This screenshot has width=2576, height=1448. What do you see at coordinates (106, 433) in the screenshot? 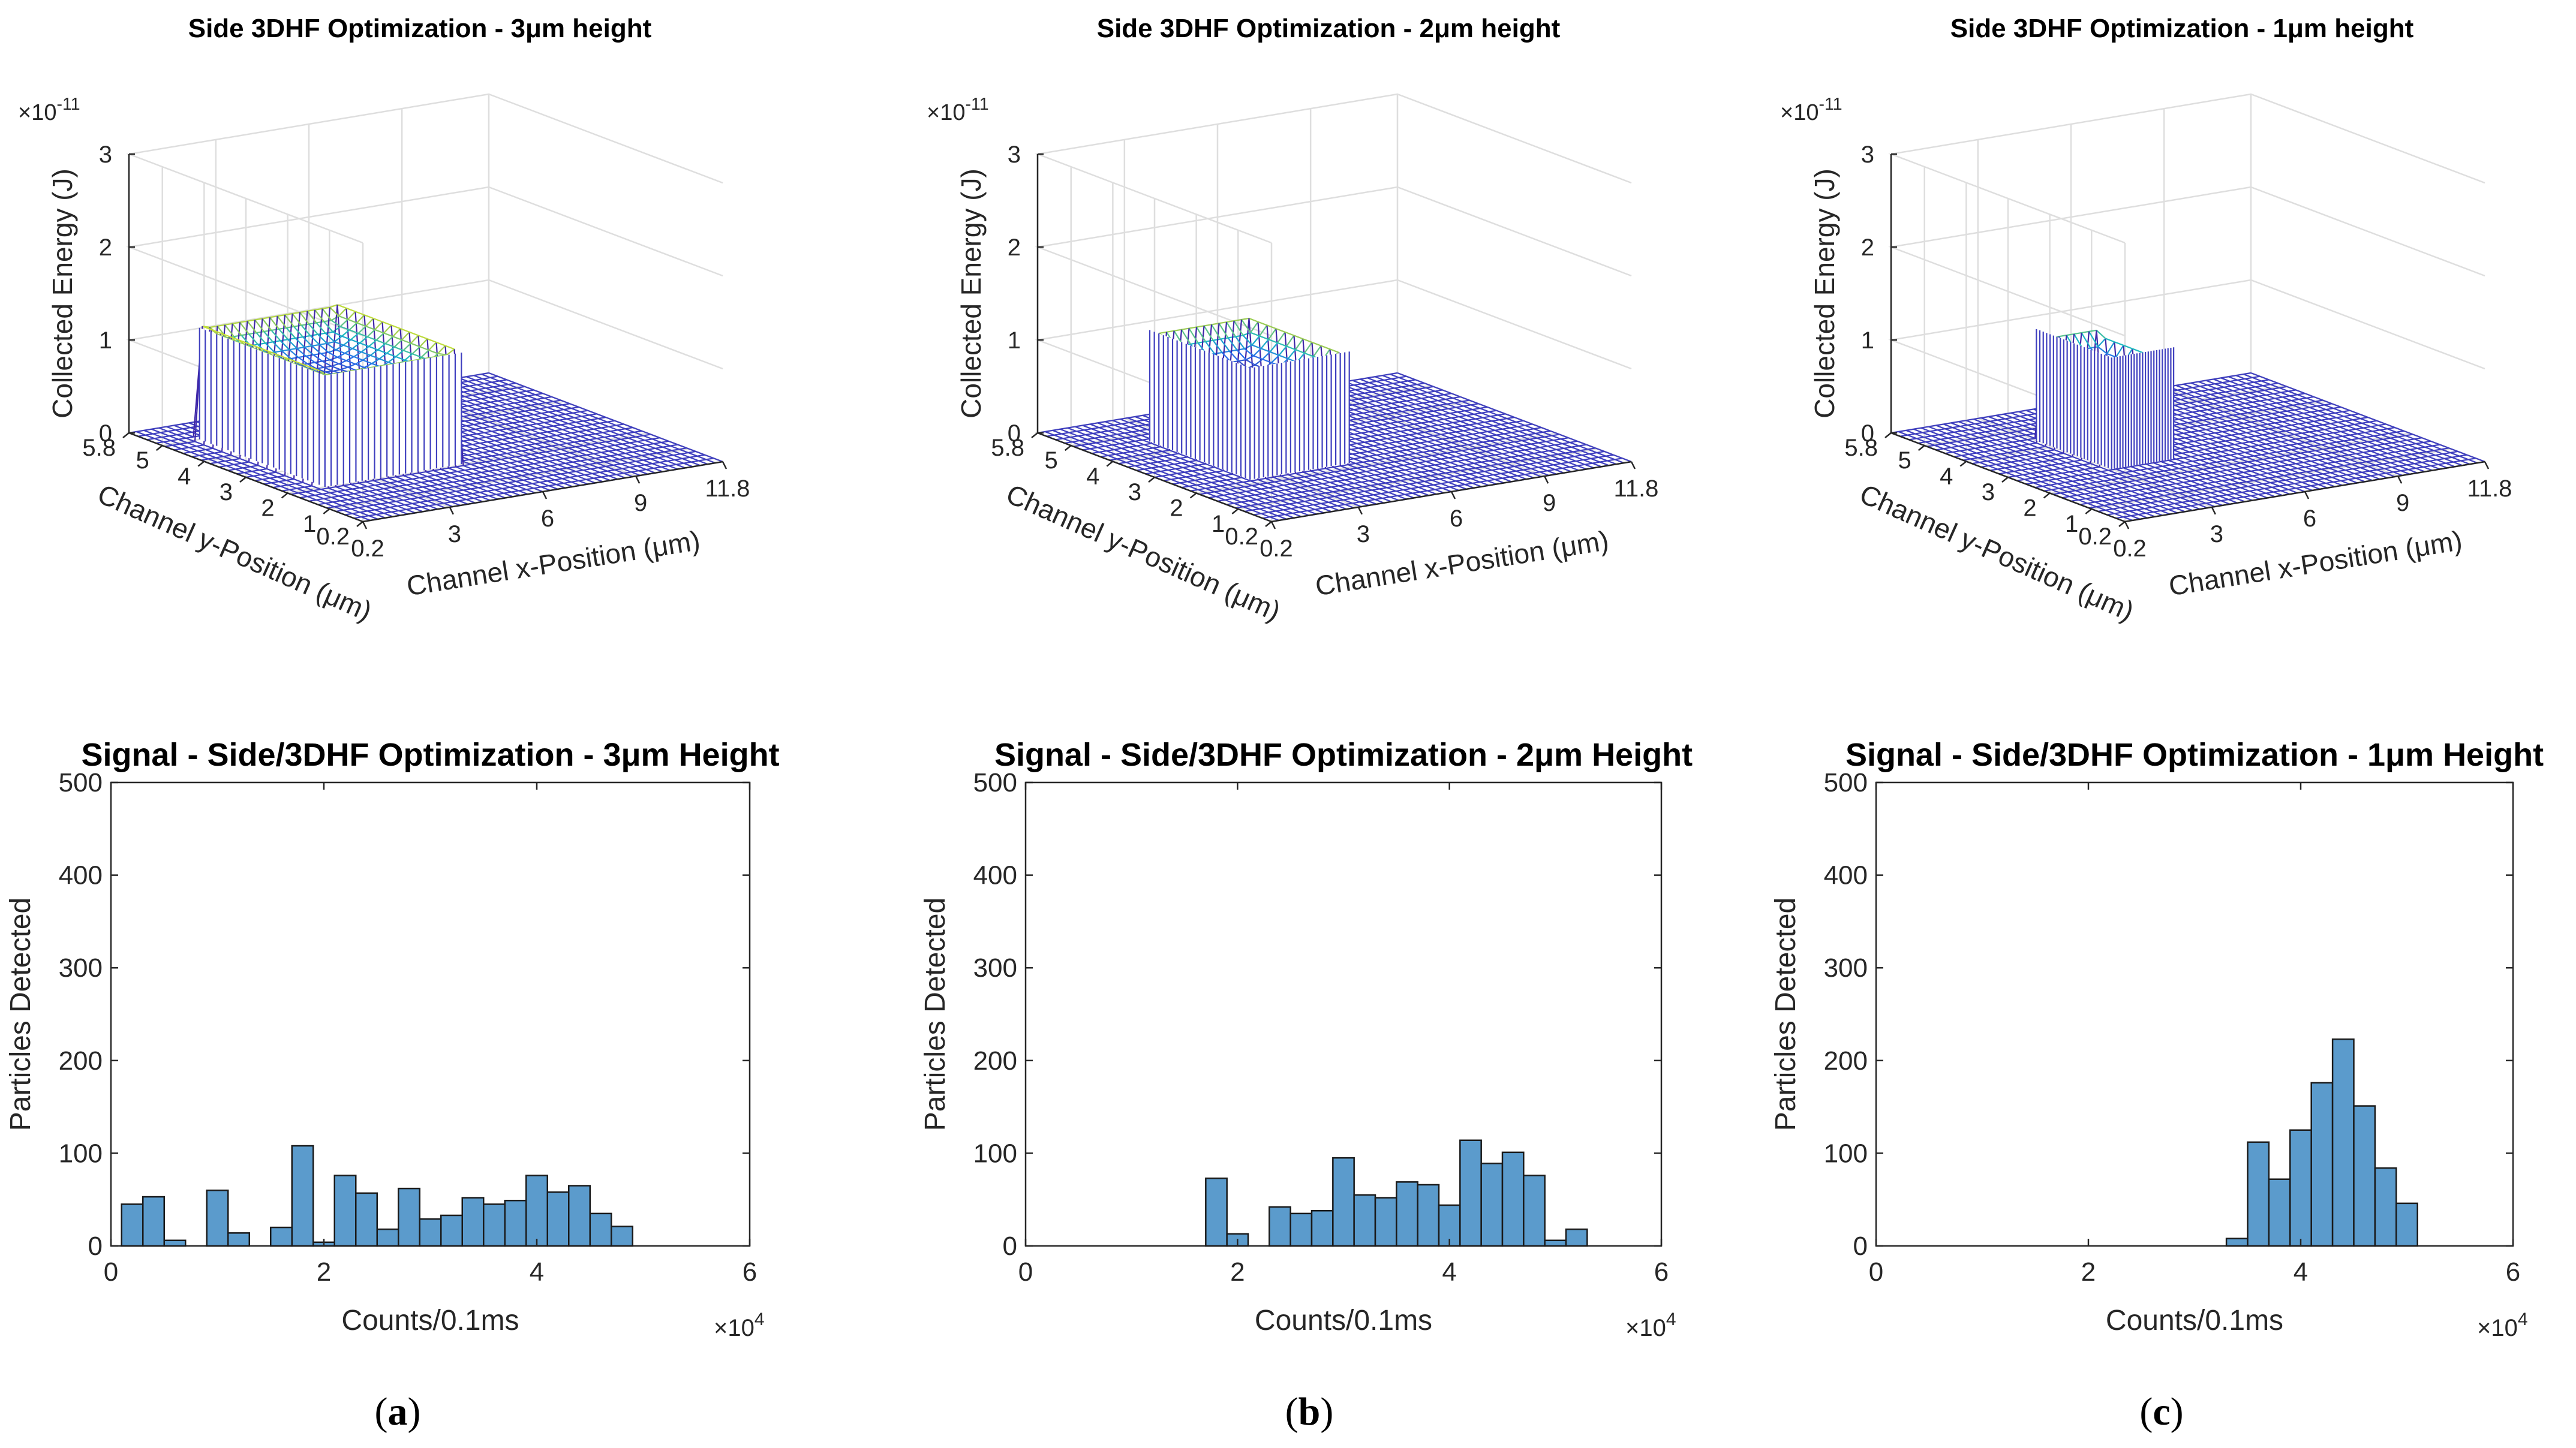
I see `z-tick-label: 0` at bounding box center [106, 433].